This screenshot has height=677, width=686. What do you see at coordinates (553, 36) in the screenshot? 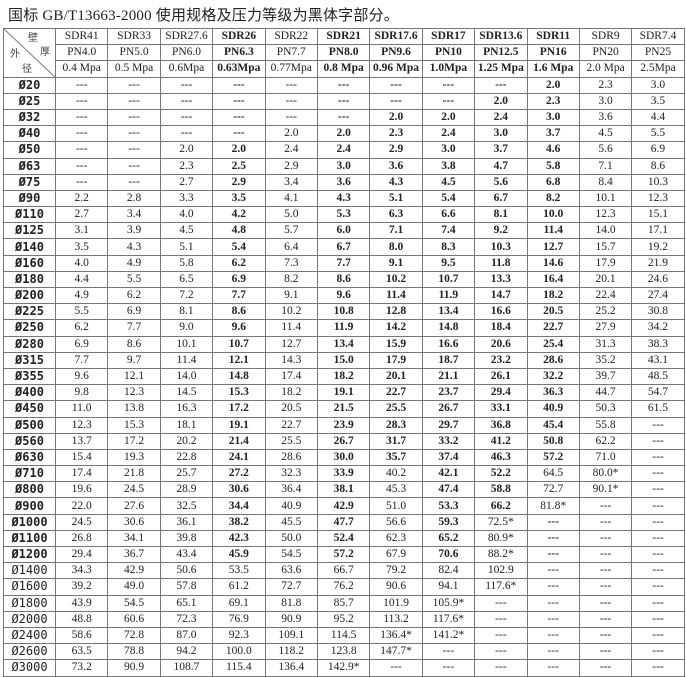
I see `header-sdr: SDR11` at bounding box center [553, 36].